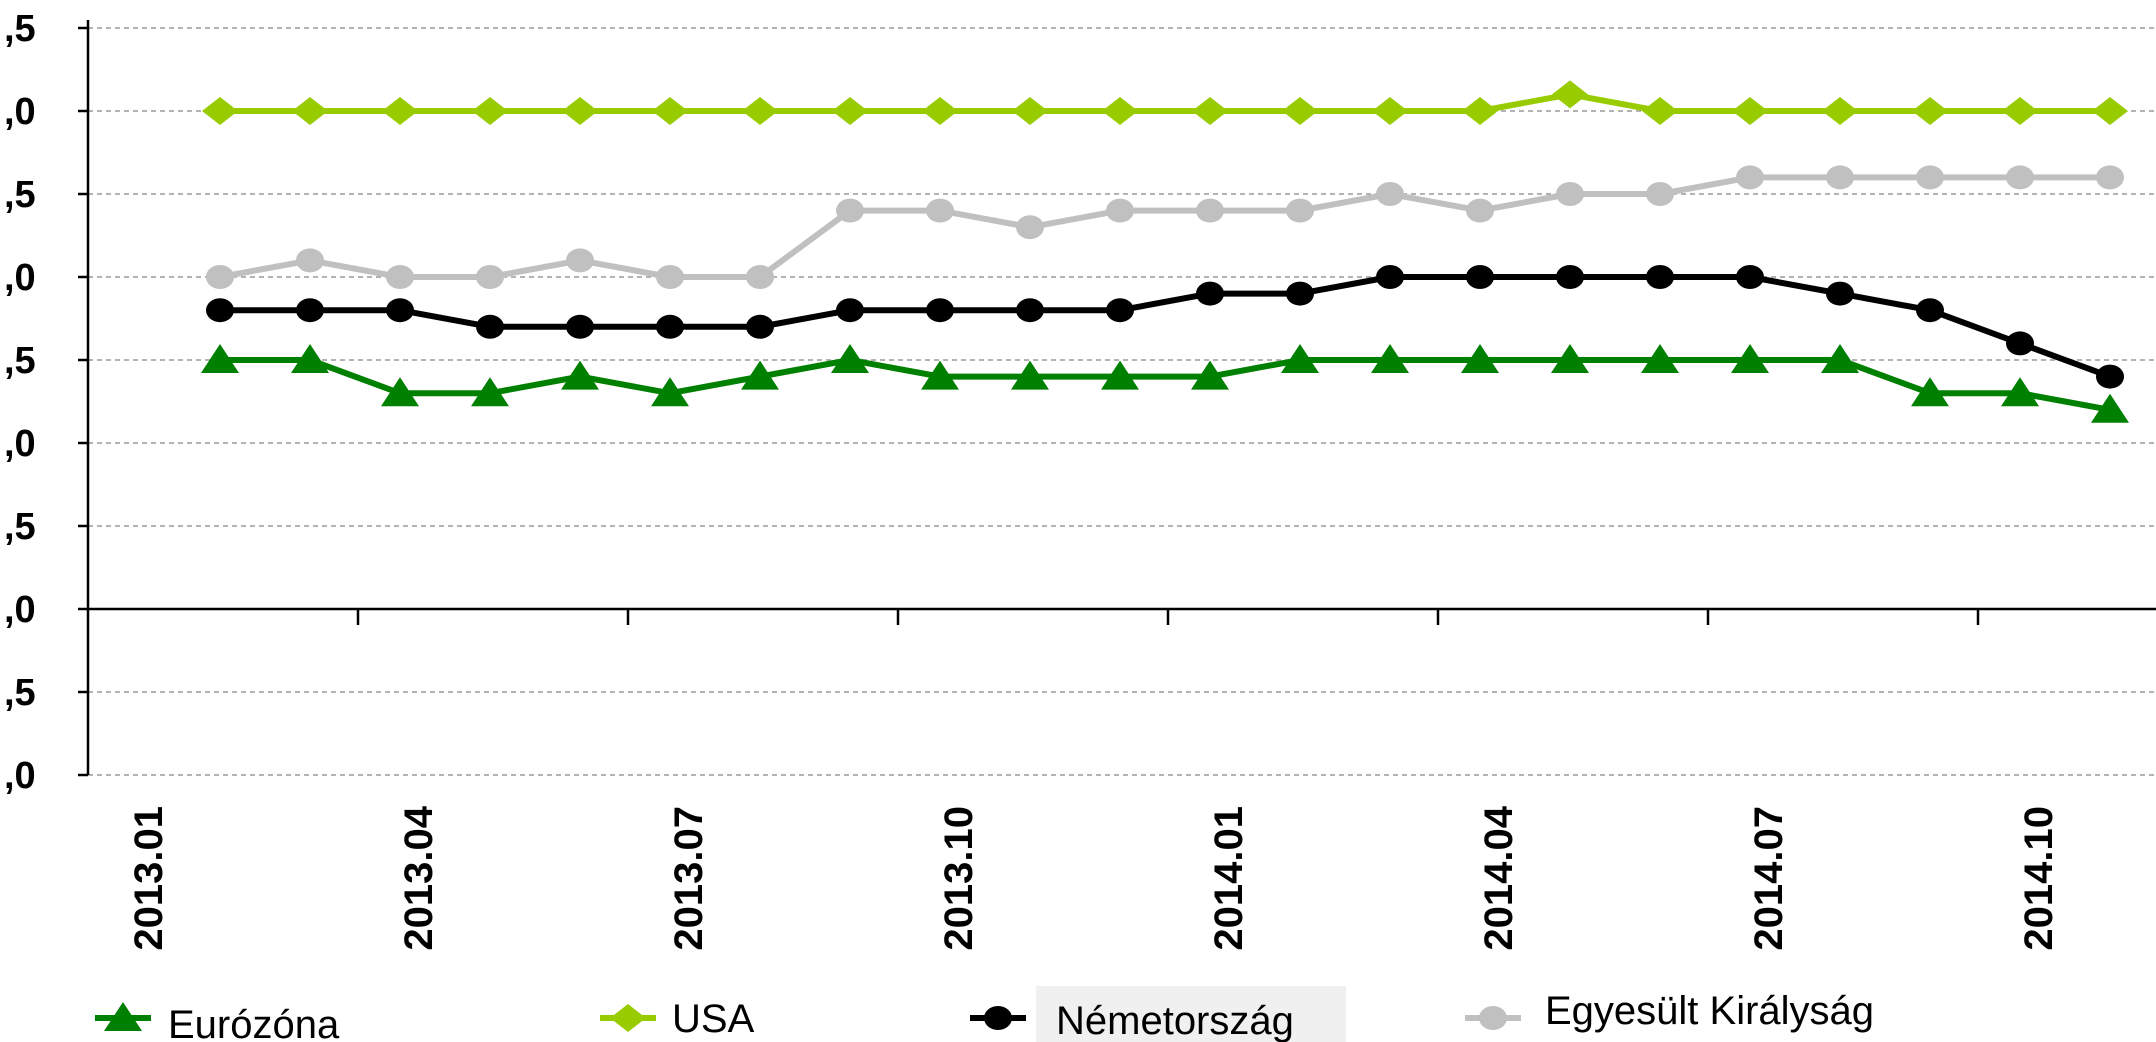 Image resolution: width=2156 pixels, height=1042 pixels. I want to click on legend-item-2: Németország, so click(1158, 1014).